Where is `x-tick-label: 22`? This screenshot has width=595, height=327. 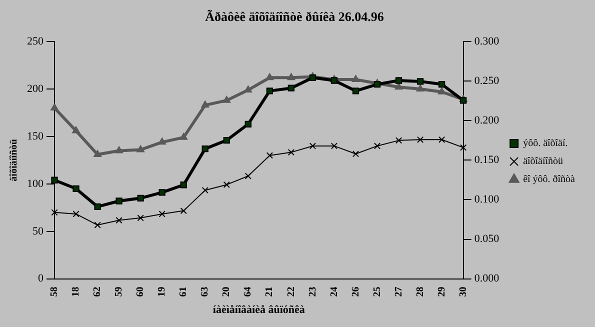
x-tick-label: 22 is located at coordinates (291, 291).